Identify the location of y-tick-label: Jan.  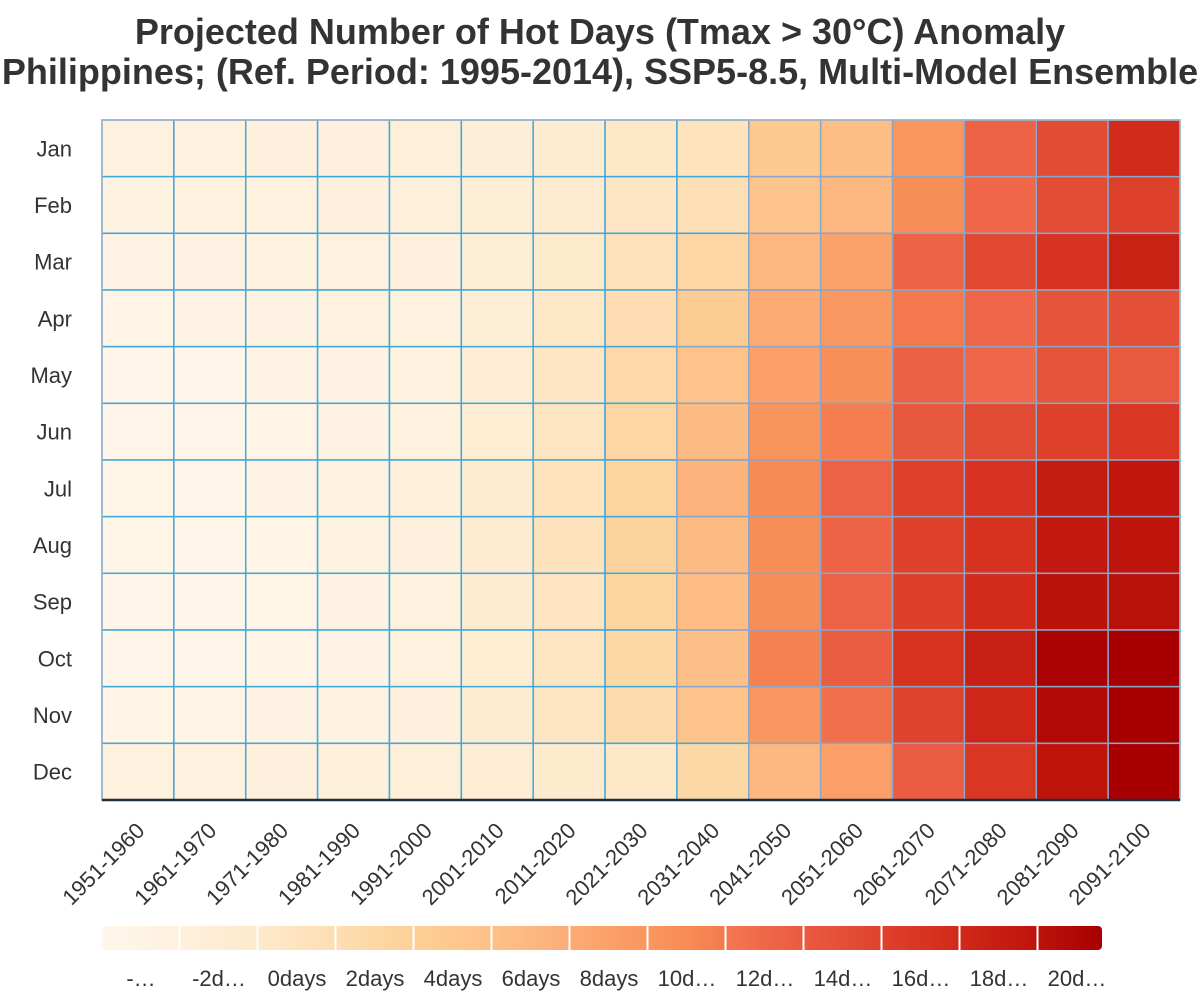
(54, 148).